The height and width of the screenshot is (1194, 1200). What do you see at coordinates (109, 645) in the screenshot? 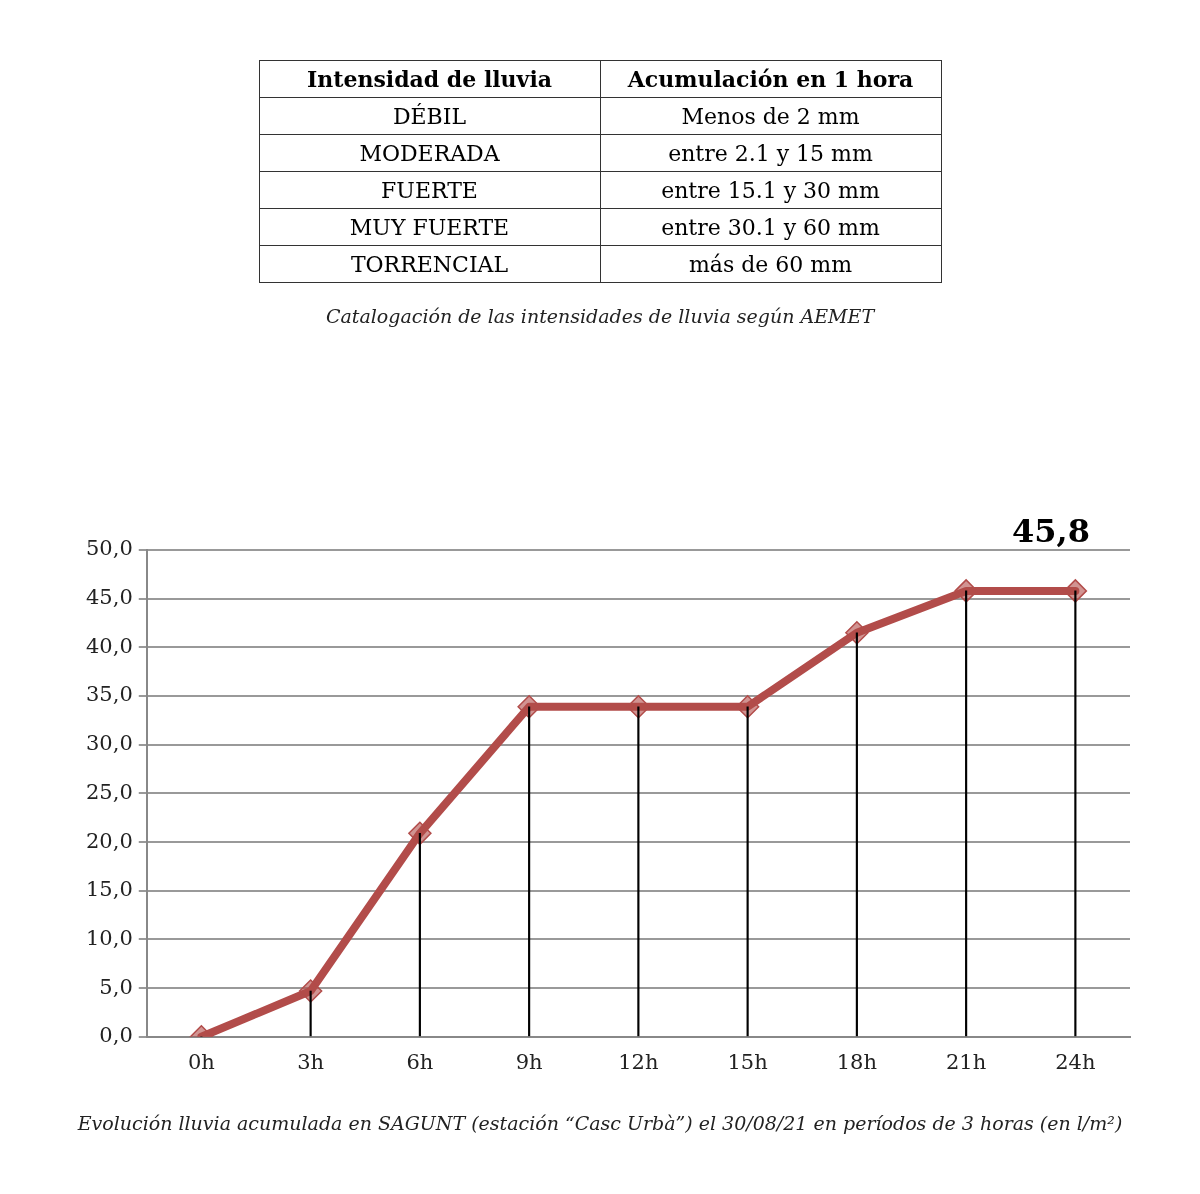
I see `y-tick-label: 40,0` at bounding box center [109, 645].